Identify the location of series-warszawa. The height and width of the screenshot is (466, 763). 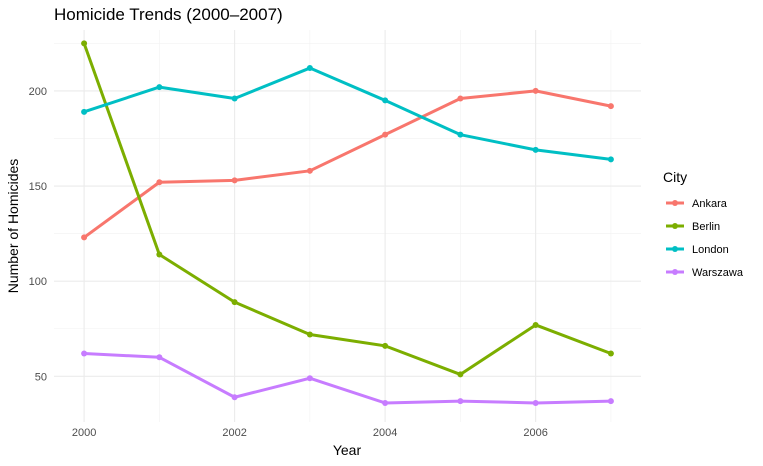
(347, 378).